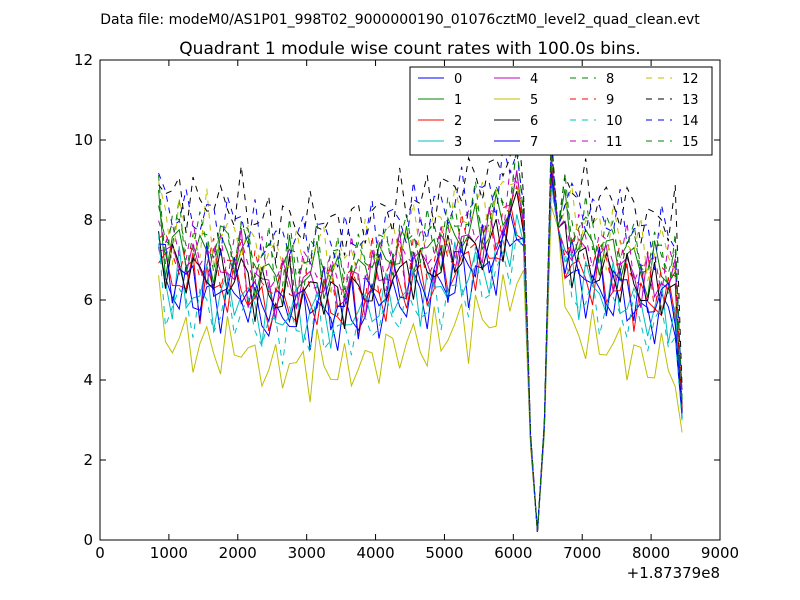  Describe the element at coordinates (614, 121) in the screenshot. I see `legend-label-10: 10` at that location.